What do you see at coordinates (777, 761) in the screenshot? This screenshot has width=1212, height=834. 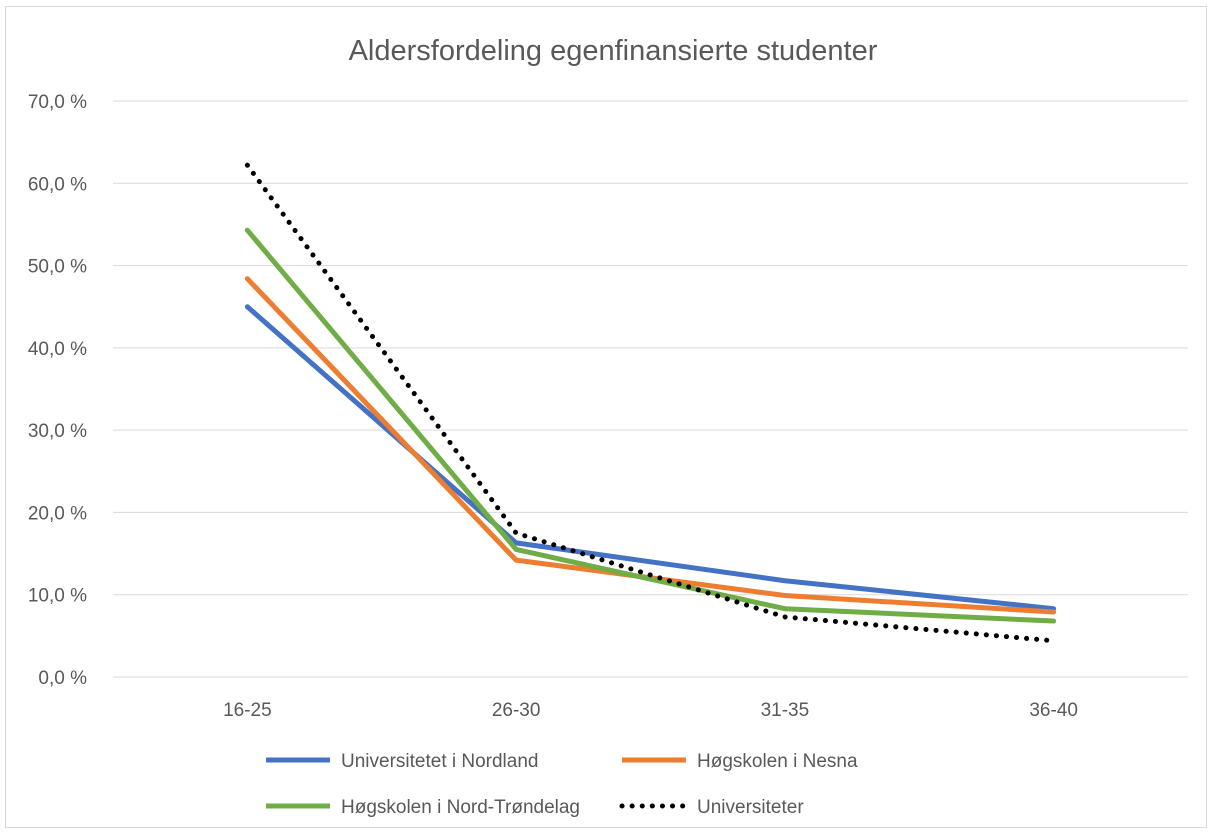 I see `legend-label: Høgskolen i Nesna` at bounding box center [777, 761].